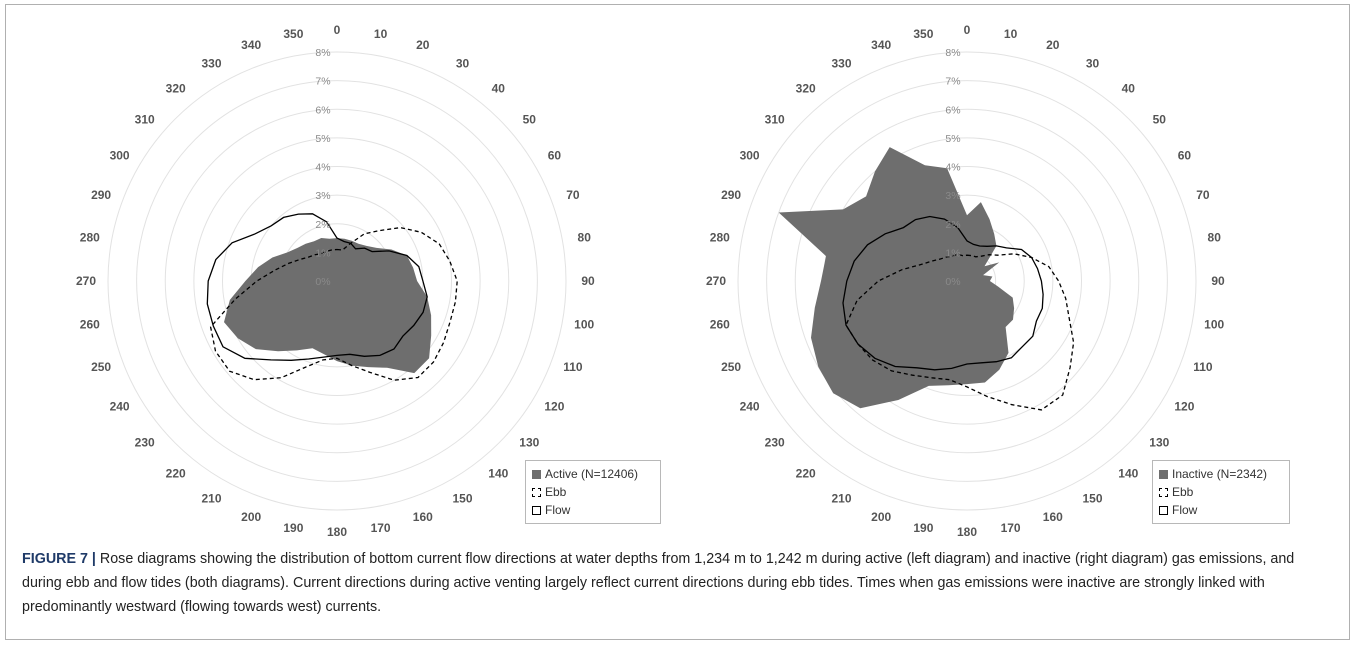 The image size is (1355, 645). Describe the element at coordinates (731, 195) in the screenshot. I see `angle-tick-label: 290` at that location.